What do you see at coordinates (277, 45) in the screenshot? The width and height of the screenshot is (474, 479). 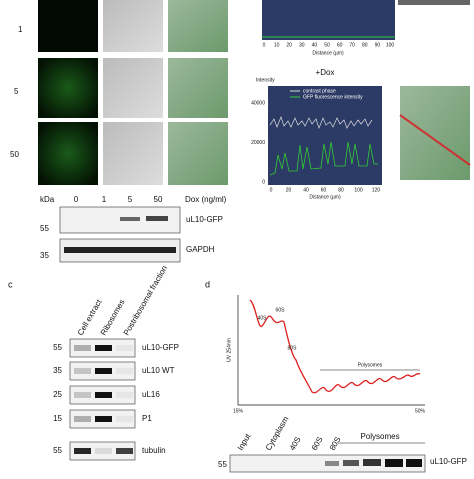 I see `x-tick-label: 10` at bounding box center [277, 45].